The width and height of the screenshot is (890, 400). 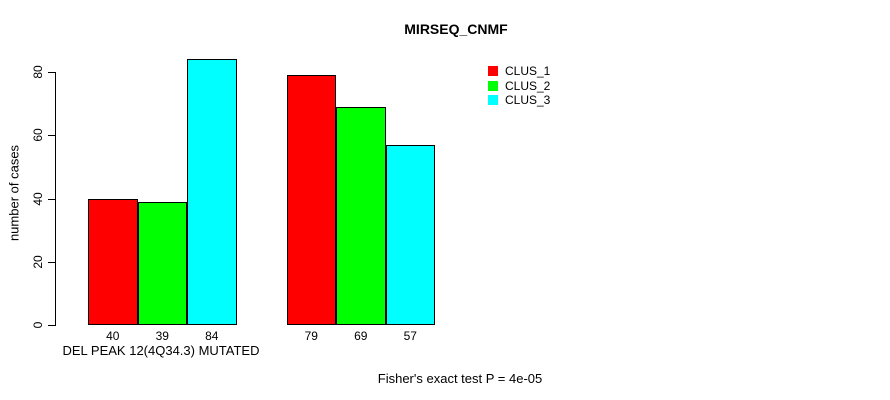 What do you see at coordinates (161, 350) in the screenshot?
I see `x-axis-label: DEL PEAK 12(4Q34.3) MUTATED` at bounding box center [161, 350].